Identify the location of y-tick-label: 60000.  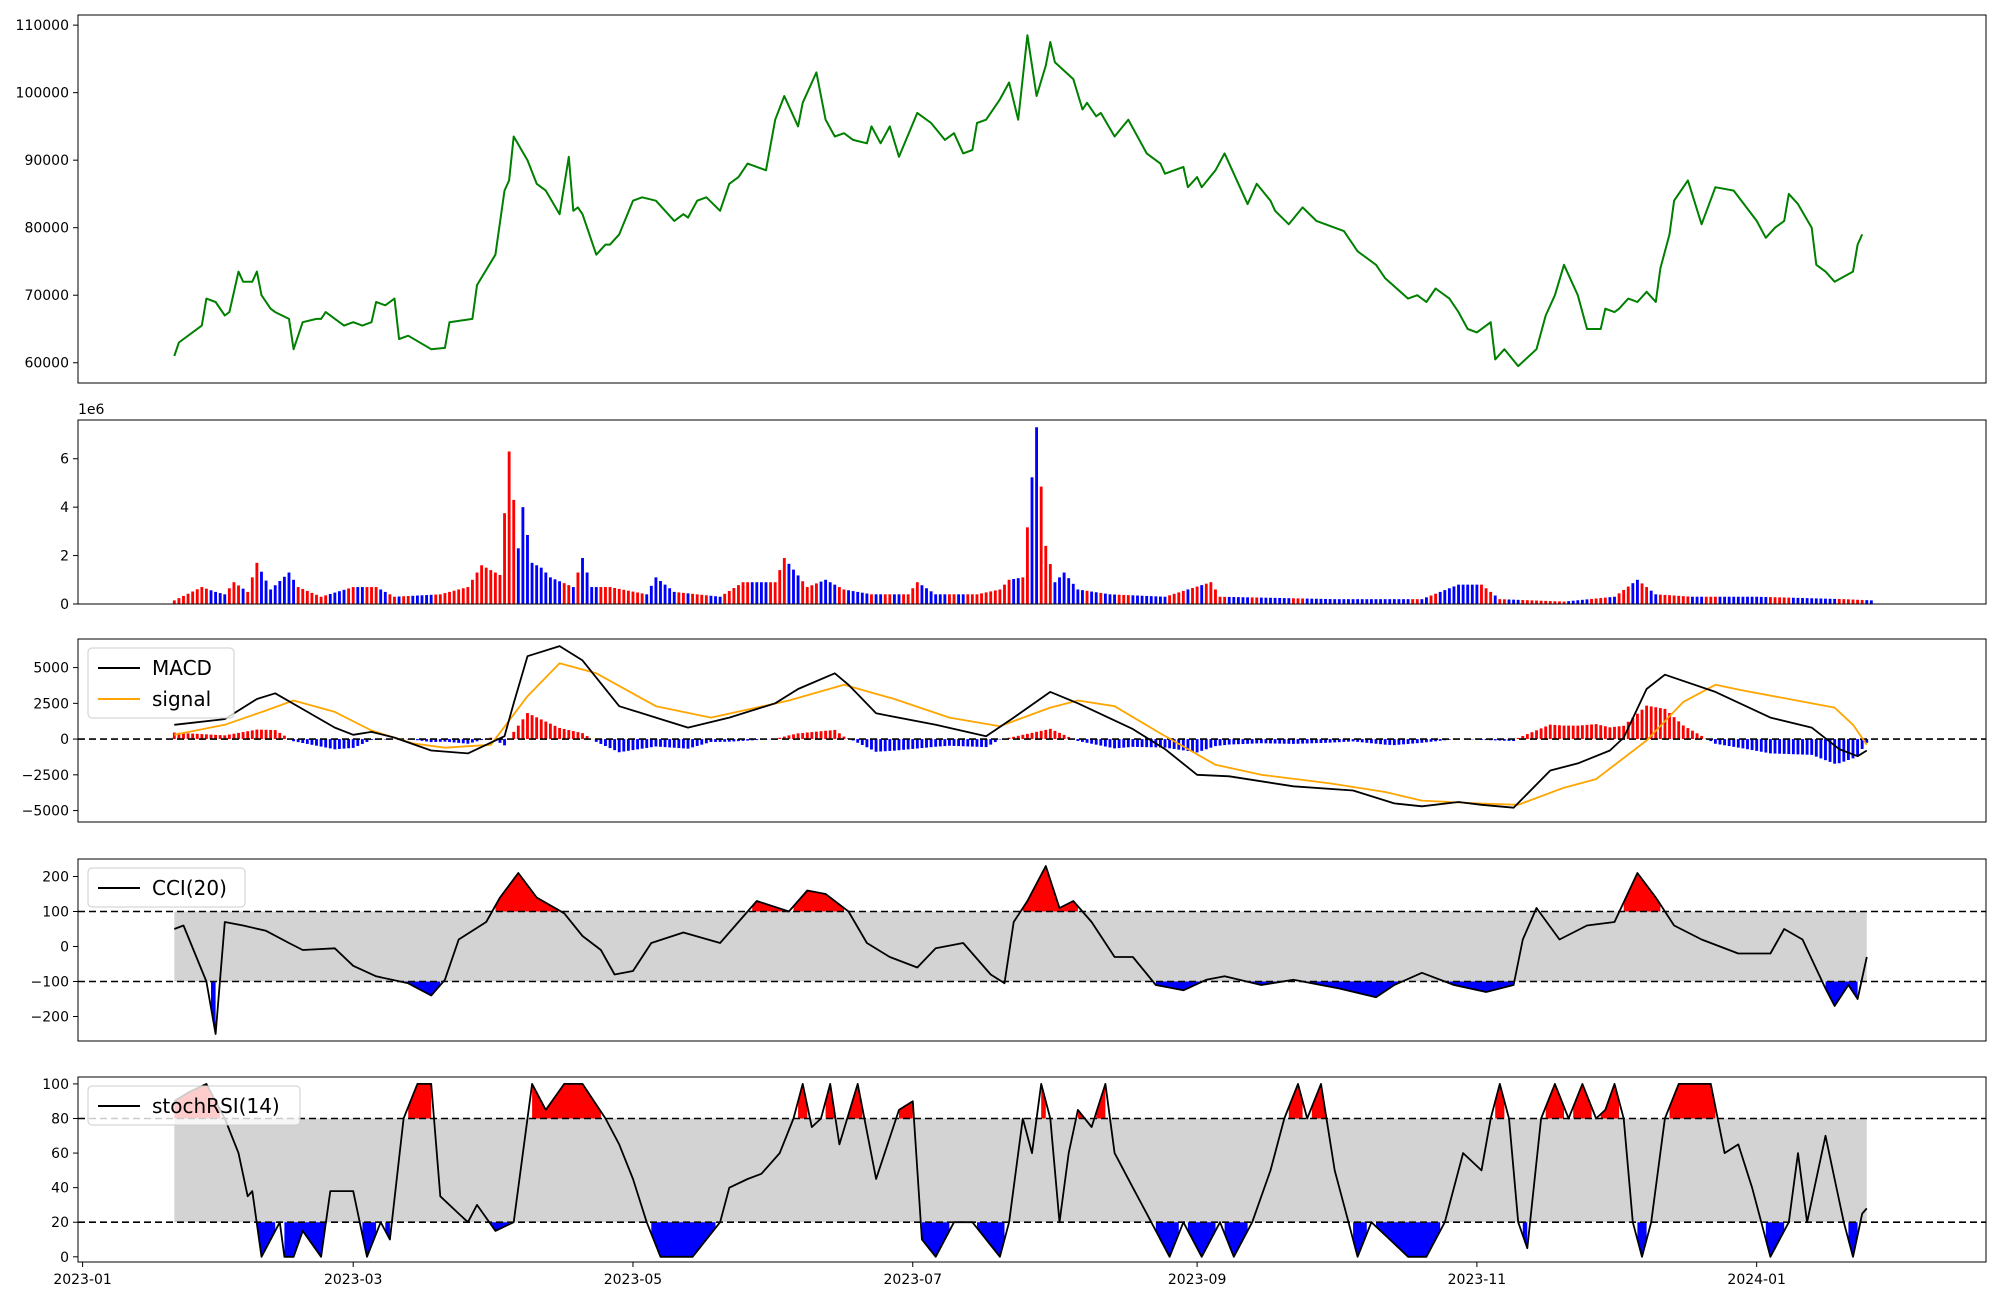
(46, 364).